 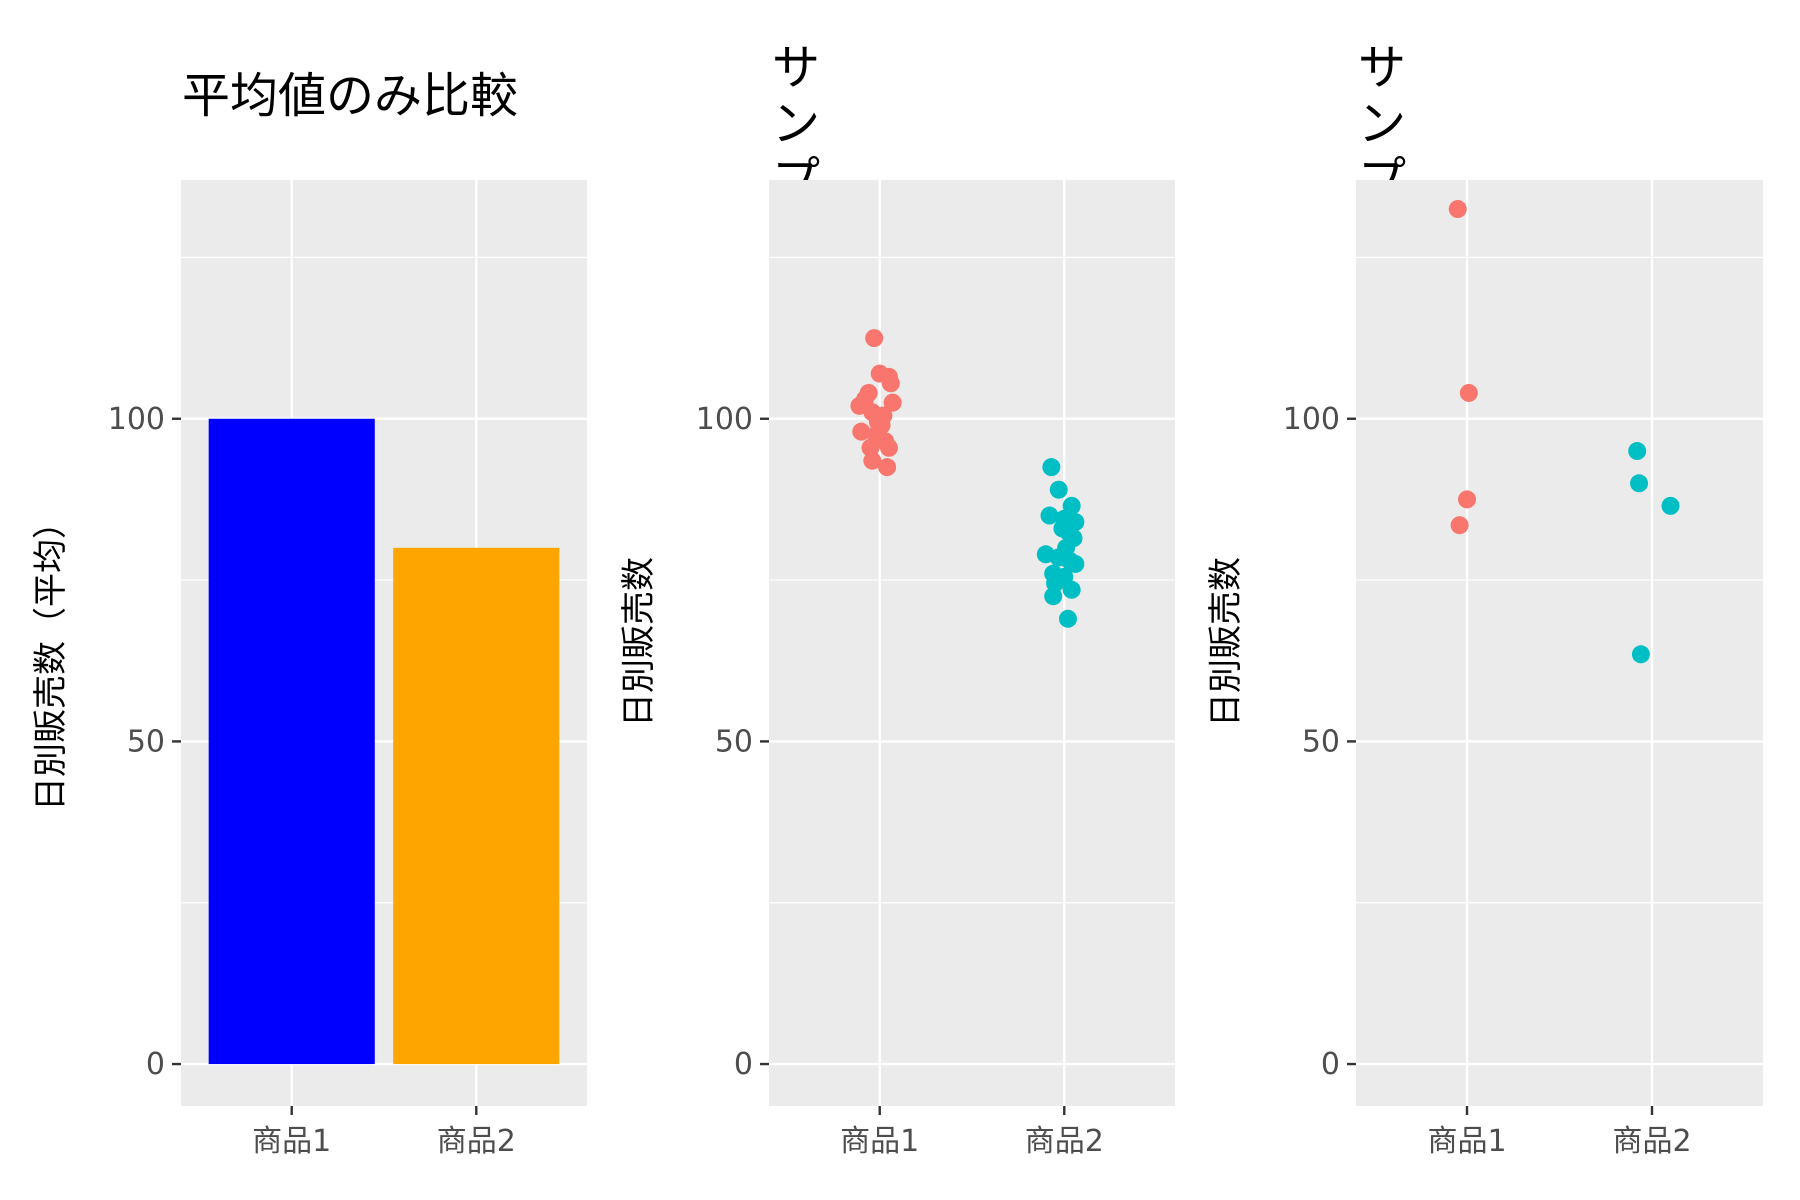 I want to click on bar-商品1, so click(x=291, y=741).